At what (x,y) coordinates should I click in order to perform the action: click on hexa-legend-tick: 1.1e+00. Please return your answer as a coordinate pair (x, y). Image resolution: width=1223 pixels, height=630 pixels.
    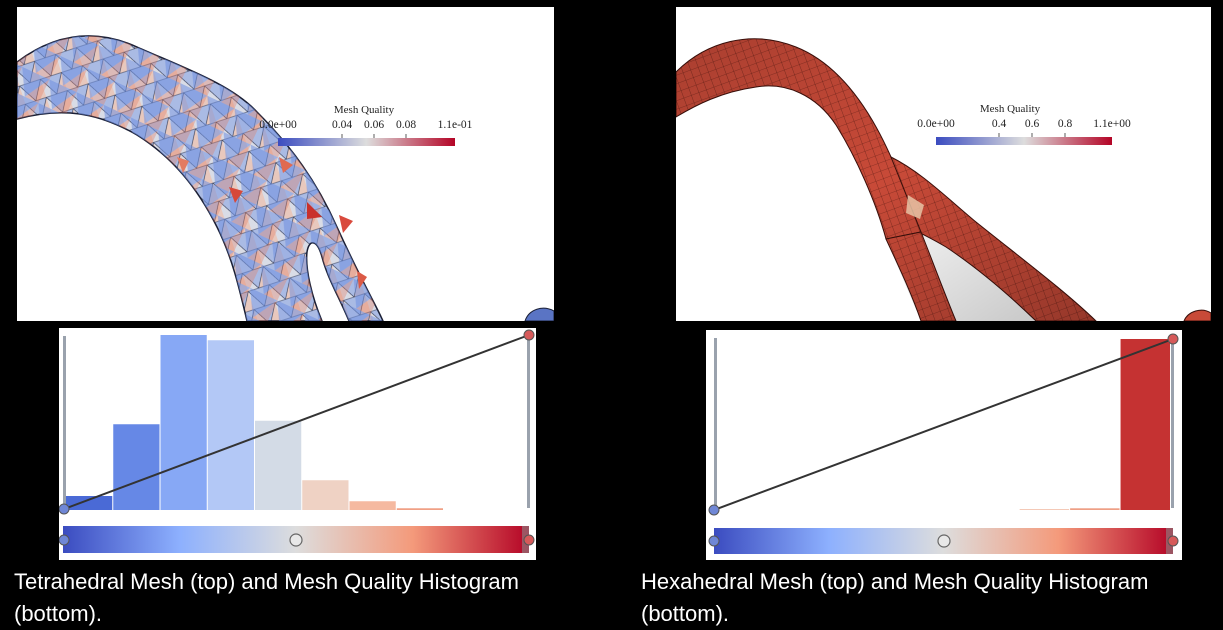
    Looking at the image, I should click on (1112, 124).